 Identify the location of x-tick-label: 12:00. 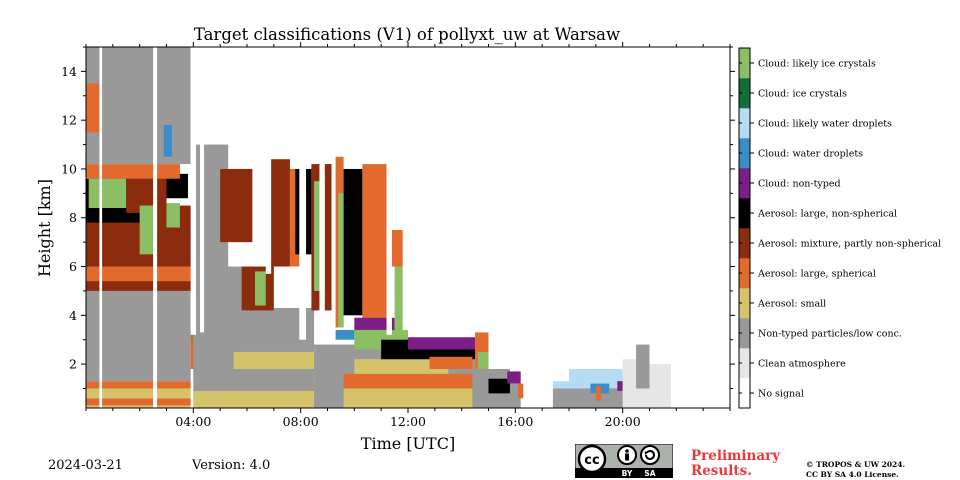
(408, 421).